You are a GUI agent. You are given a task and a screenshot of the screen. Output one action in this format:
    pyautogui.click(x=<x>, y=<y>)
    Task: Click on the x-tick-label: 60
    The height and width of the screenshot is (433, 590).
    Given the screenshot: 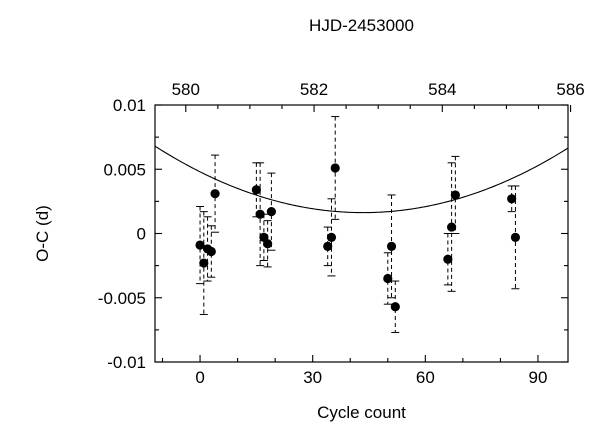 What is the action you would take?
    pyautogui.click(x=425, y=377)
    